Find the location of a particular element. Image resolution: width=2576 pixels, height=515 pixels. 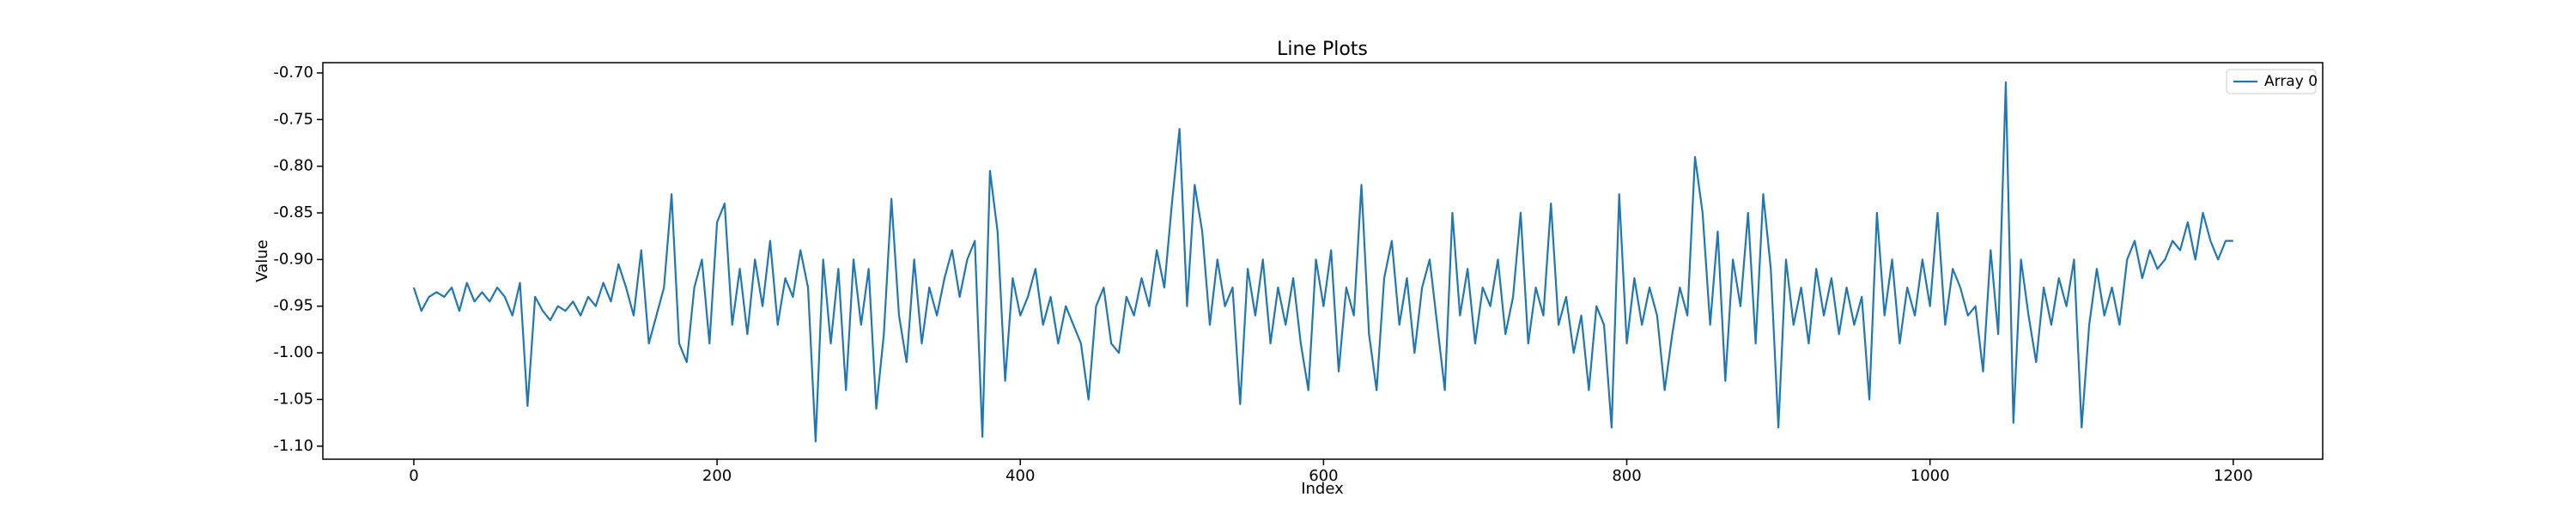

x-tick-label: 400 is located at coordinates (1020, 476).